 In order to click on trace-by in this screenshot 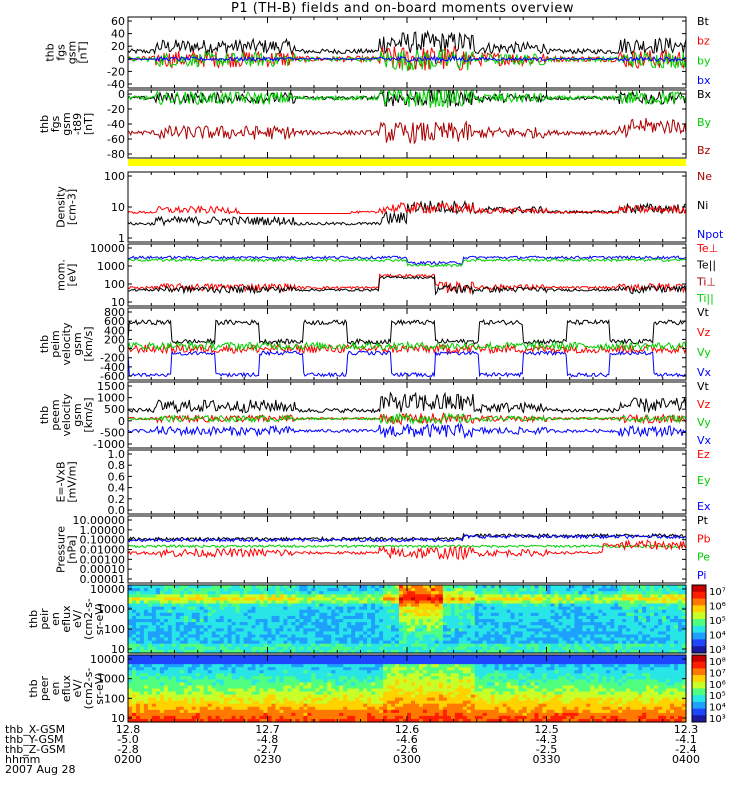, I will do `click(407, 98)`.